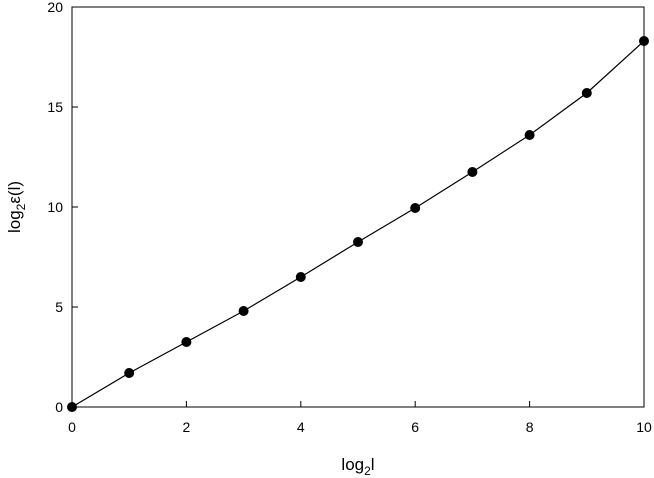 This screenshot has height=478, width=654. Describe the element at coordinates (55, 107) in the screenshot. I see `y-tick-label: 15` at that location.